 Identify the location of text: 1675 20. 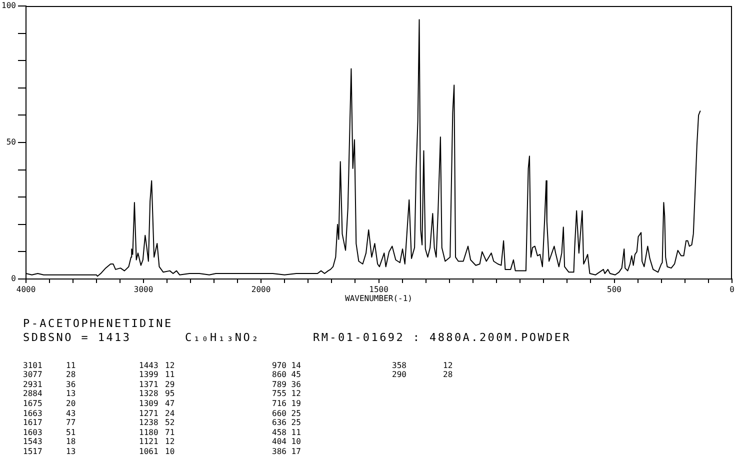
(49, 403).